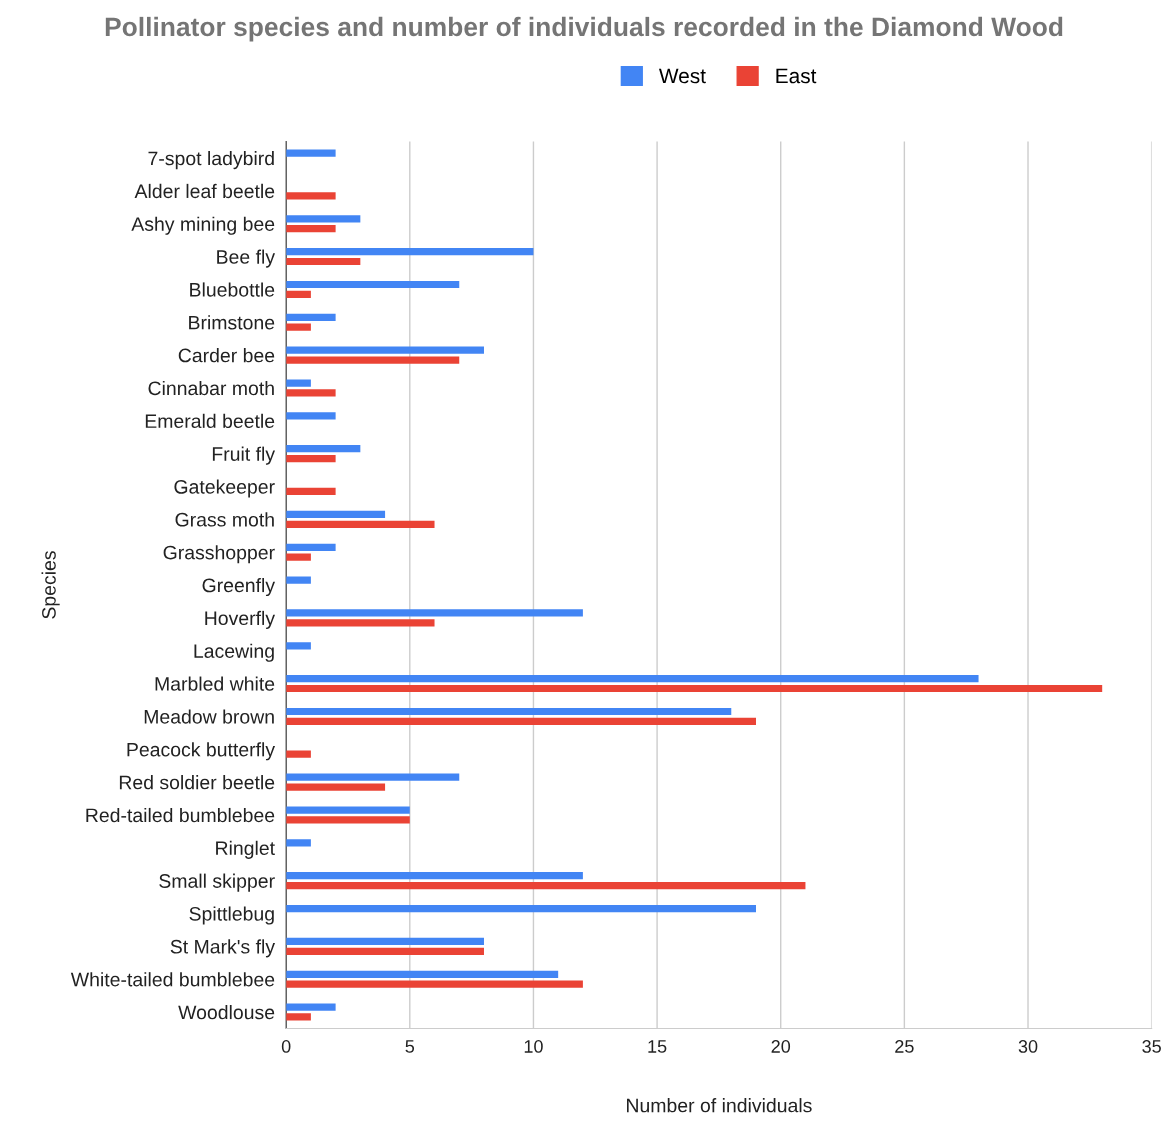 The height and width of the screenshot is (1124, 1168). I want to click on y-tick-label: Brimstone, so click(232, 322).